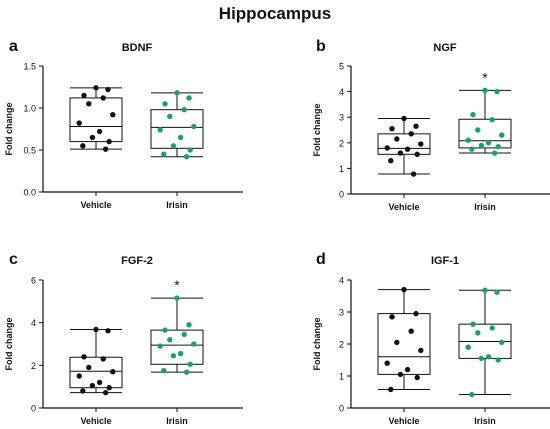  What do you see at coordinates (321, 259) in the screenshot?
I see `panel-letter: d` at bounding box center [321, 259].